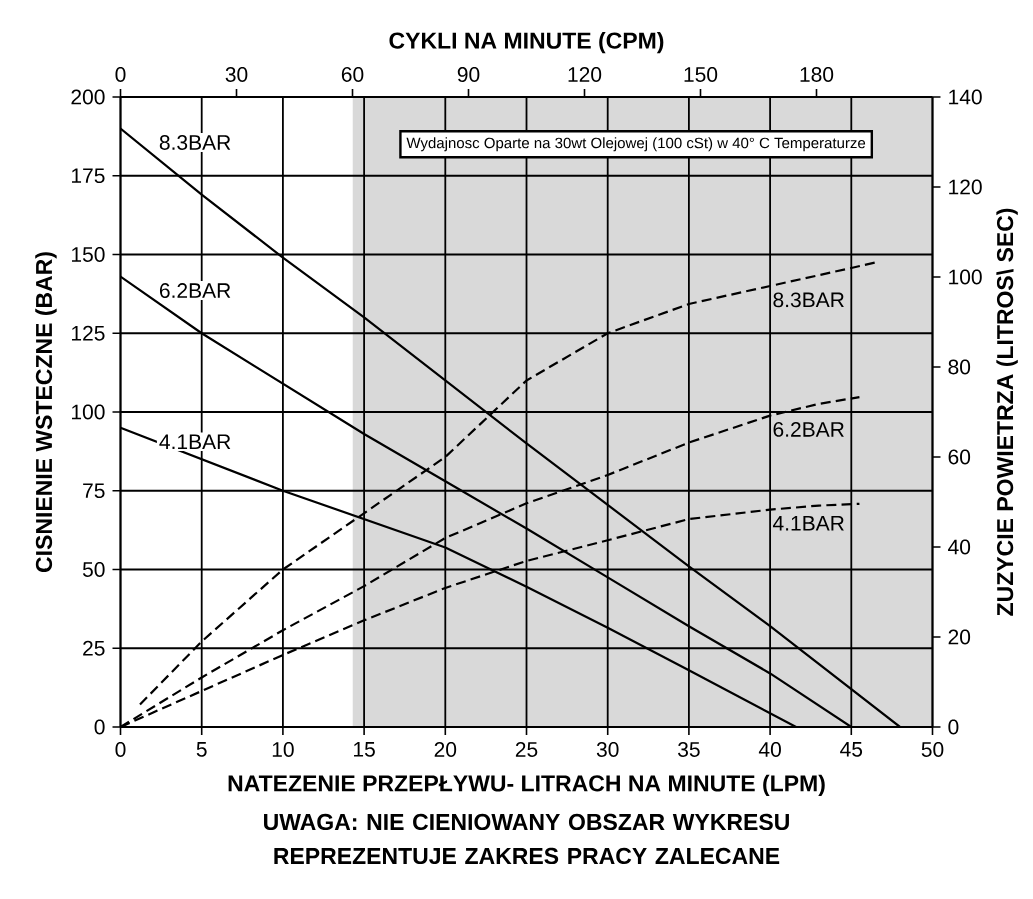 Image resolution: width=1033 pixels, height=899 pixels. What do you see at coordinates (236, 74) in the screenshot?
I see `x2-tick-label: 30` at bounding box center [236, 74].